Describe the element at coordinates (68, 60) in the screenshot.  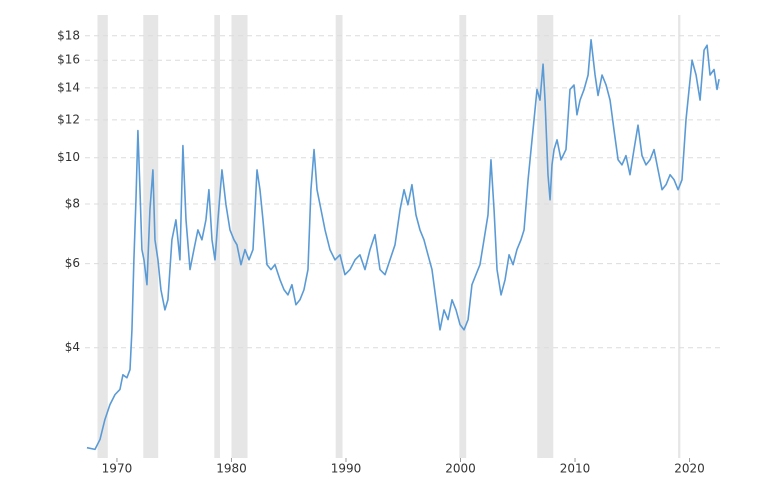
I see `y-tick-label: $16` at that location.